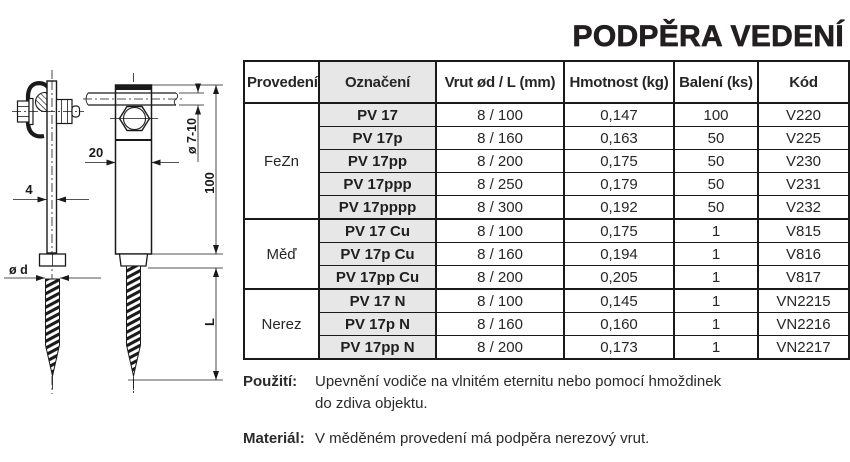 The height and width of the screenshot is (462, 850). I want to click on cell-oznaceni: PV 17ppp, so click(377, 184).